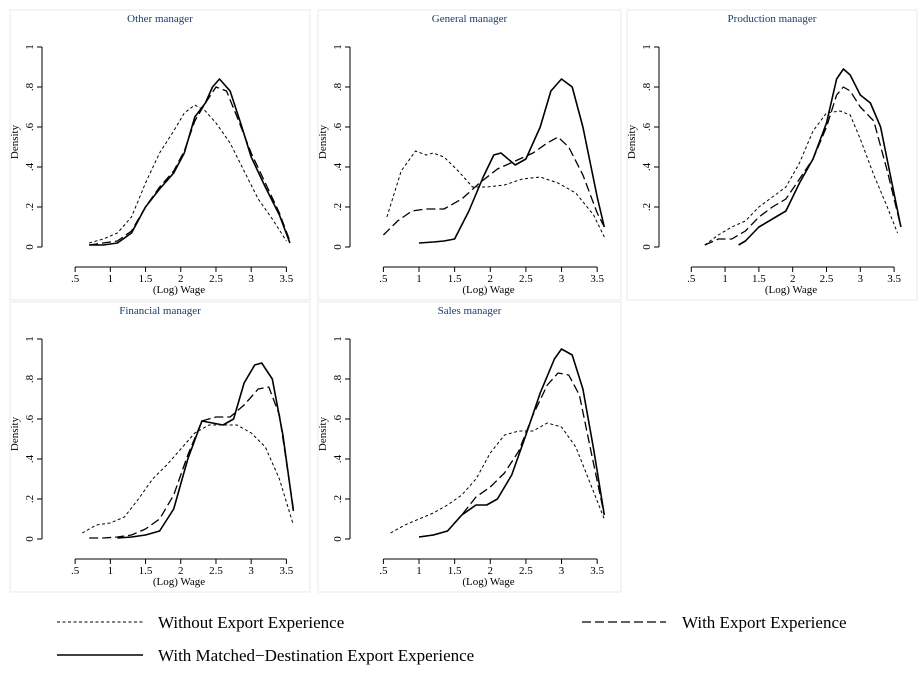 This screenshot has height=677, width=920. I want to click on panel-title: Sales manager, so click(470, 311).